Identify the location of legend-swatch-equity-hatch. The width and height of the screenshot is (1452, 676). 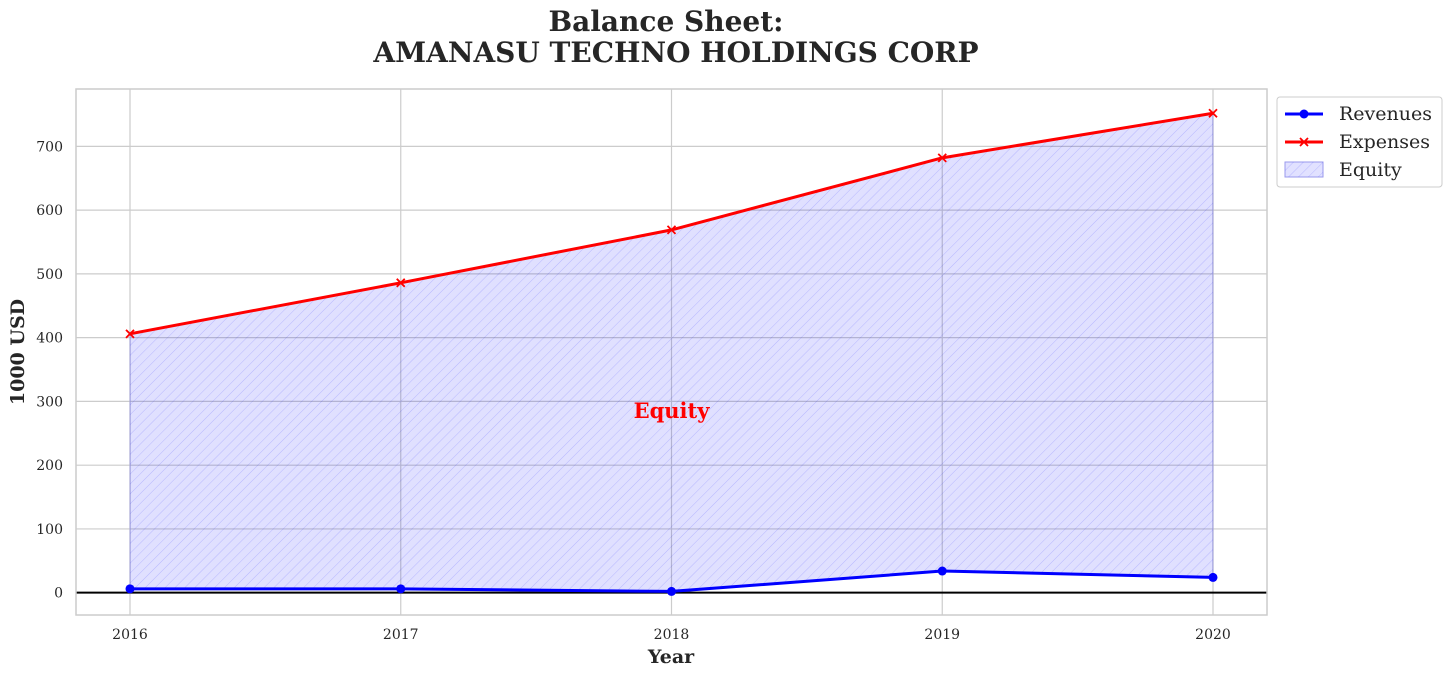
(1304, 169).